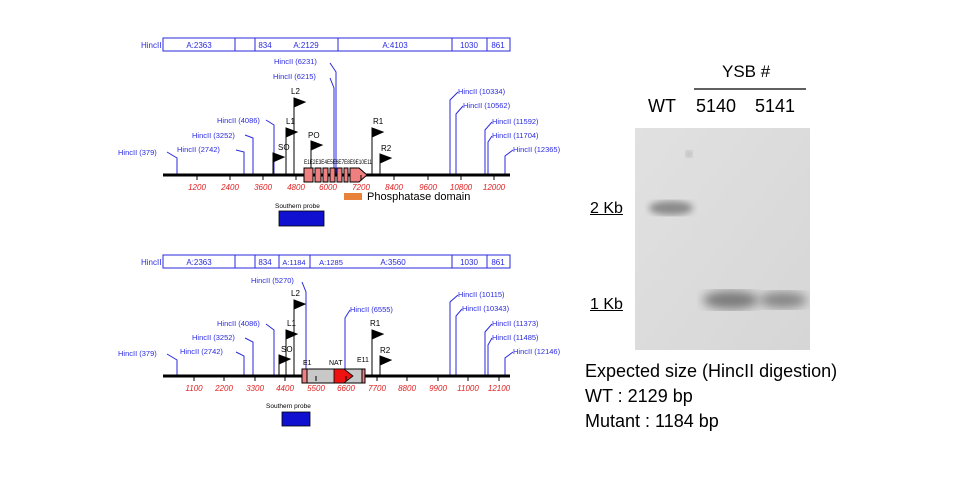 The height and width of the screenshot is (480, 960). What do you see at coordinates (487, 105) in the screenshot?
I see `top-site-label: HincII (10562)` at bounding box center [487, 105].